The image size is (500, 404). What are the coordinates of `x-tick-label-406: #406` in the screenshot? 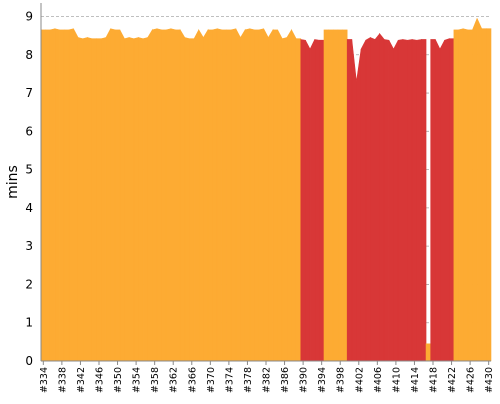 It's located at (378, 380).